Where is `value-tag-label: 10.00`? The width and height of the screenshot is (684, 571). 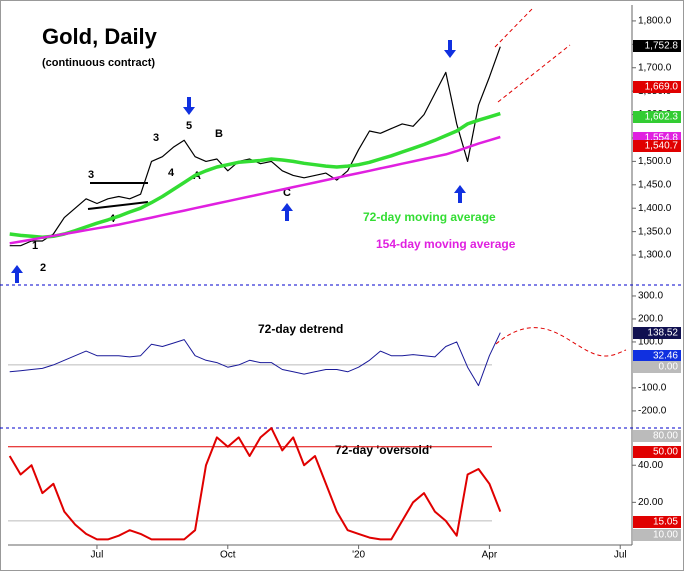
value-tag-label: 10.00 is located at coordinates (665, 535).